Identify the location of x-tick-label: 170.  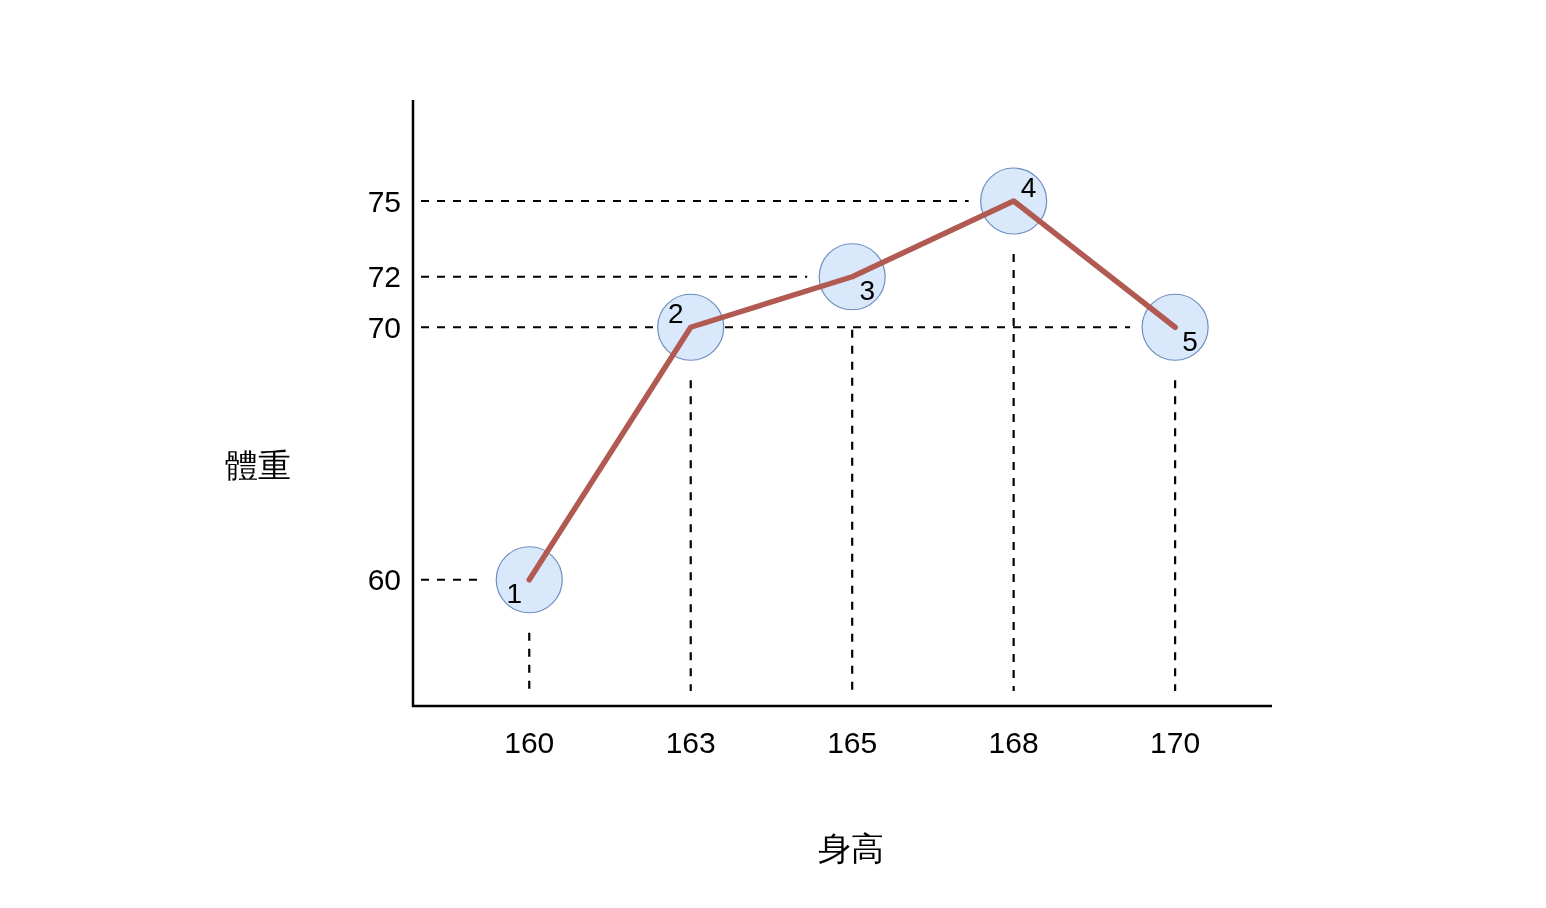
(1175, 742).